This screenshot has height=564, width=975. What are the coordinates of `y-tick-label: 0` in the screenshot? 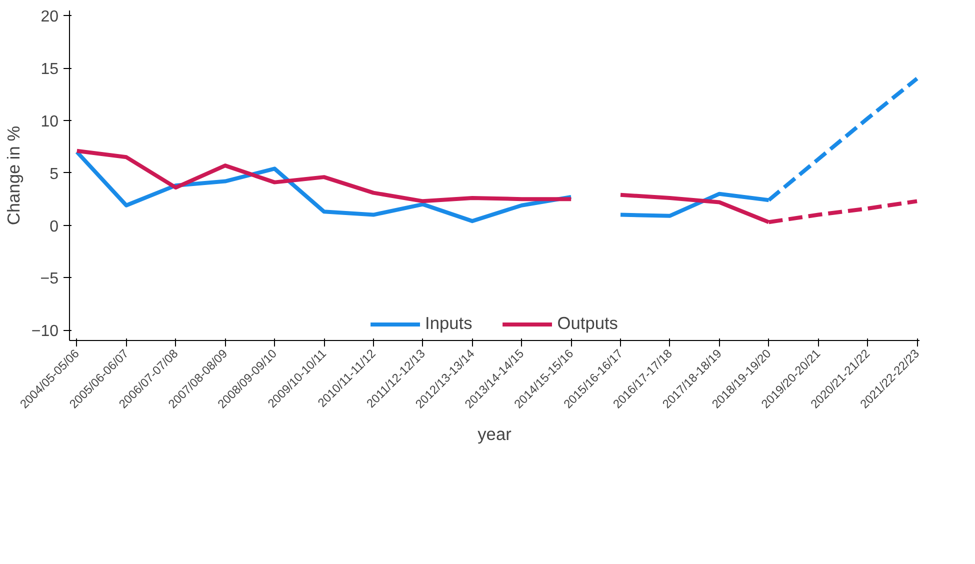 It's located at (54, 227).